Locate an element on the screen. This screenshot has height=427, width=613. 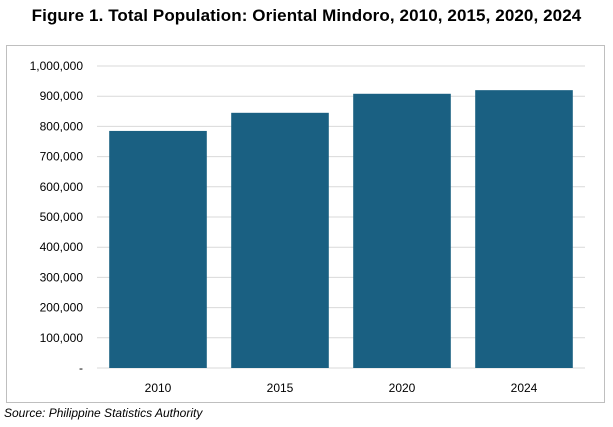
y-tick-label: - is located at coordinates (81, 368).